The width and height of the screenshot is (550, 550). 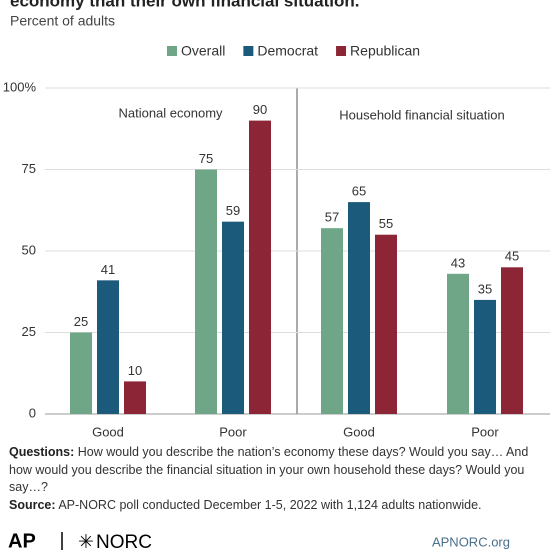 What do you see at coordinates (20, 86) in the screenshot?
I see `y-tick-label: 100%` at bounding box center [20, 86].